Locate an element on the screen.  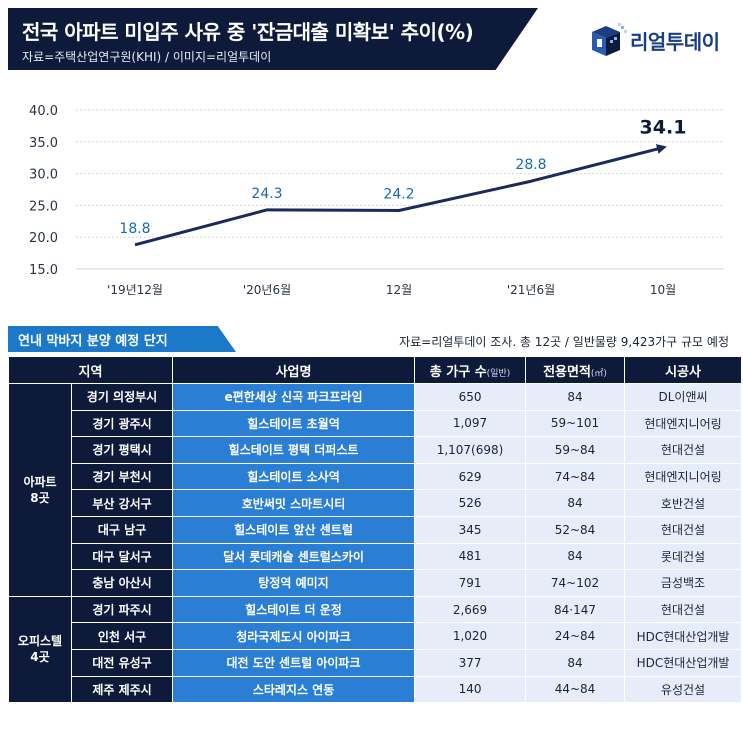
table-row: 인천 서구 청라국제도시 아이파크 1,020 24~84 HDC현대산업개발 is located at coordinates (375, 636).